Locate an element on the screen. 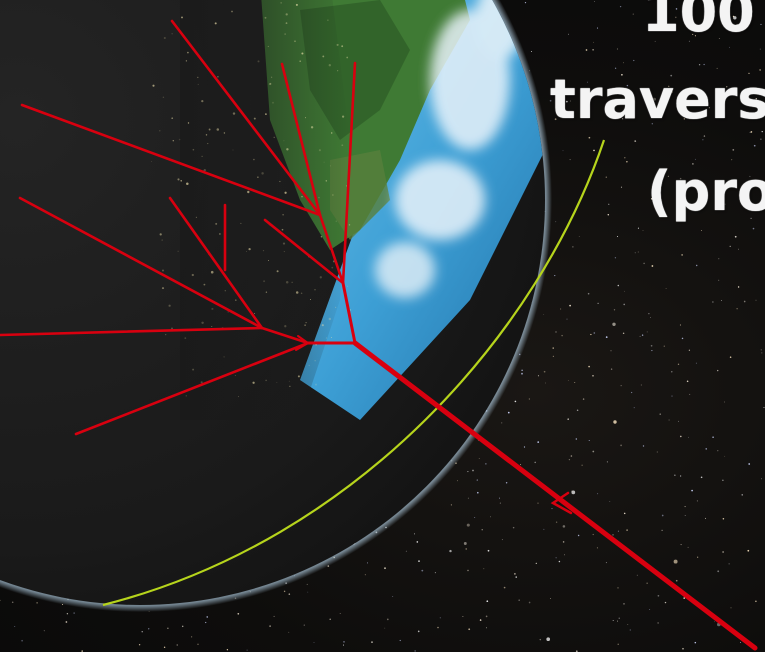  caption-line-3: (pro is located at coordinates (706, 191).